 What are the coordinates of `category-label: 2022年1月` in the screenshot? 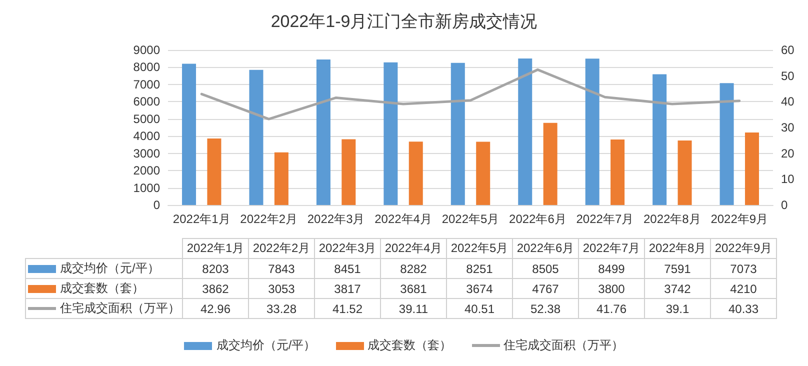 It's located at (215, 248).